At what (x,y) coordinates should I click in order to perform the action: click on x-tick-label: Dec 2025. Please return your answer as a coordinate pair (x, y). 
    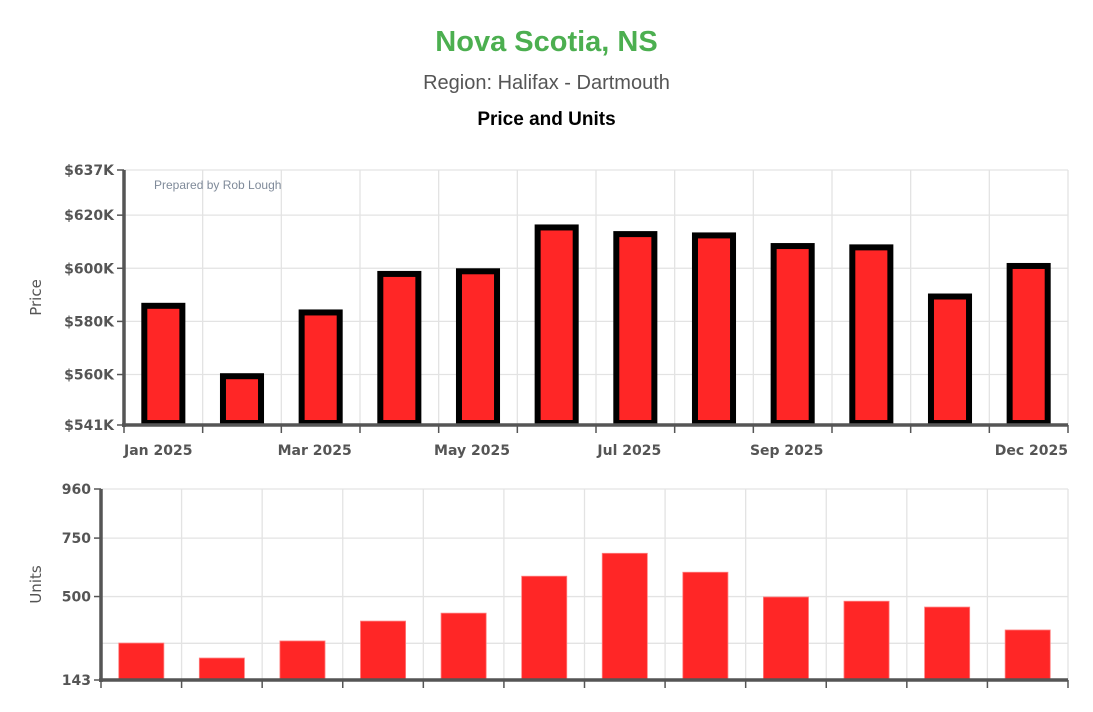
    Looking at the image, I should click on (1031, 451).